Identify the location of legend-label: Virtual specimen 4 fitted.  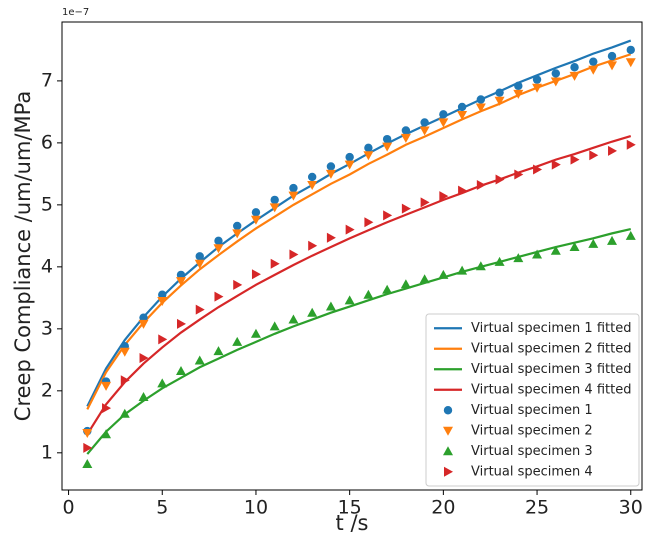
(551, 389).